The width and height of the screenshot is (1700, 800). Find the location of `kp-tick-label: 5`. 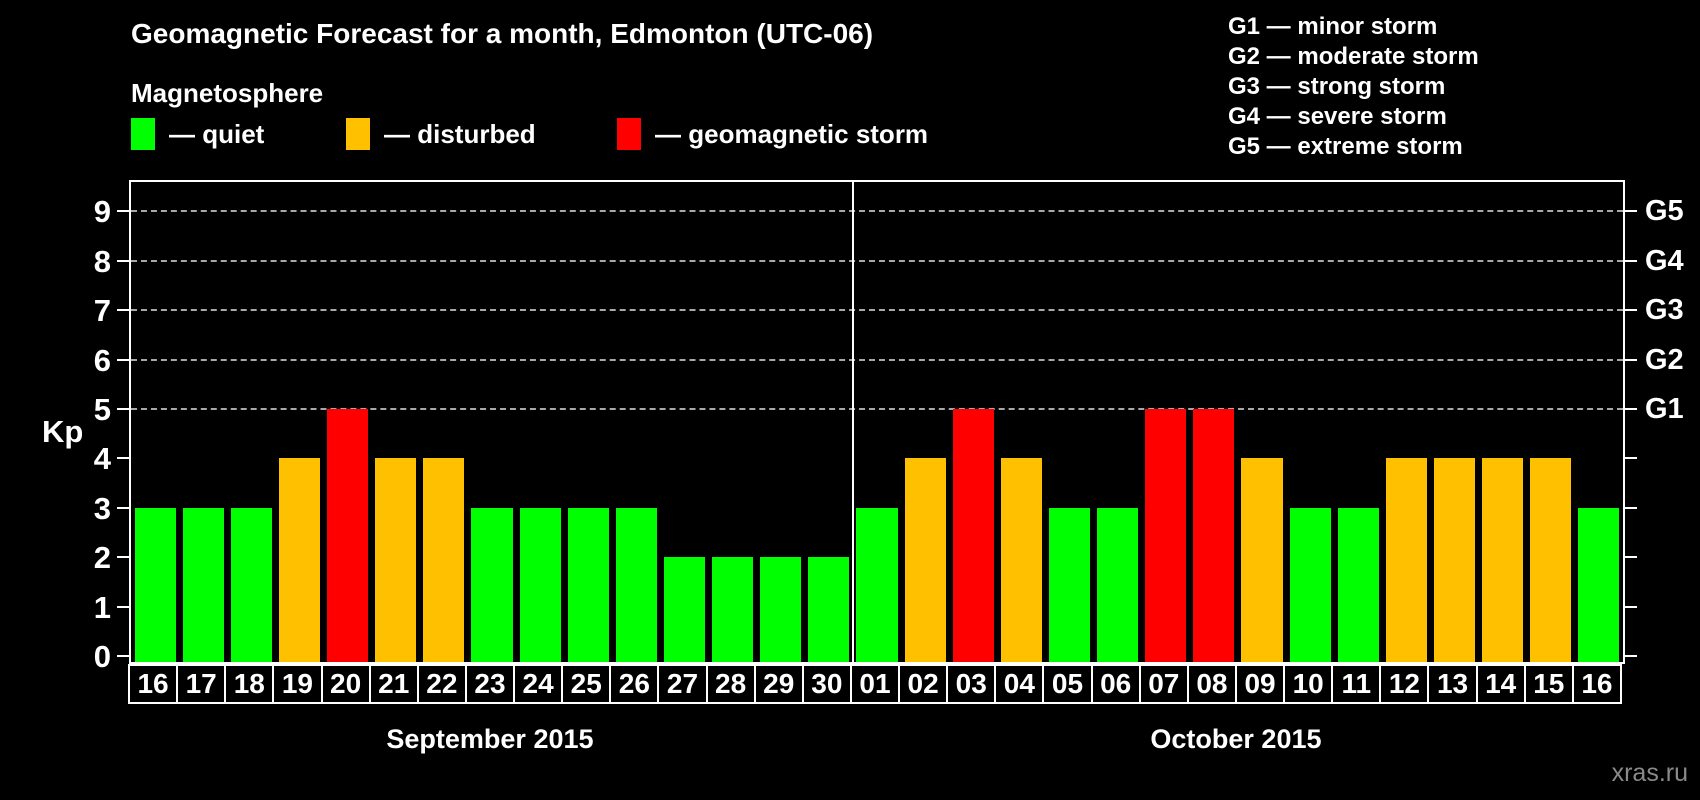

kp-tick-label: 5 is located at coordinates (102, 409).